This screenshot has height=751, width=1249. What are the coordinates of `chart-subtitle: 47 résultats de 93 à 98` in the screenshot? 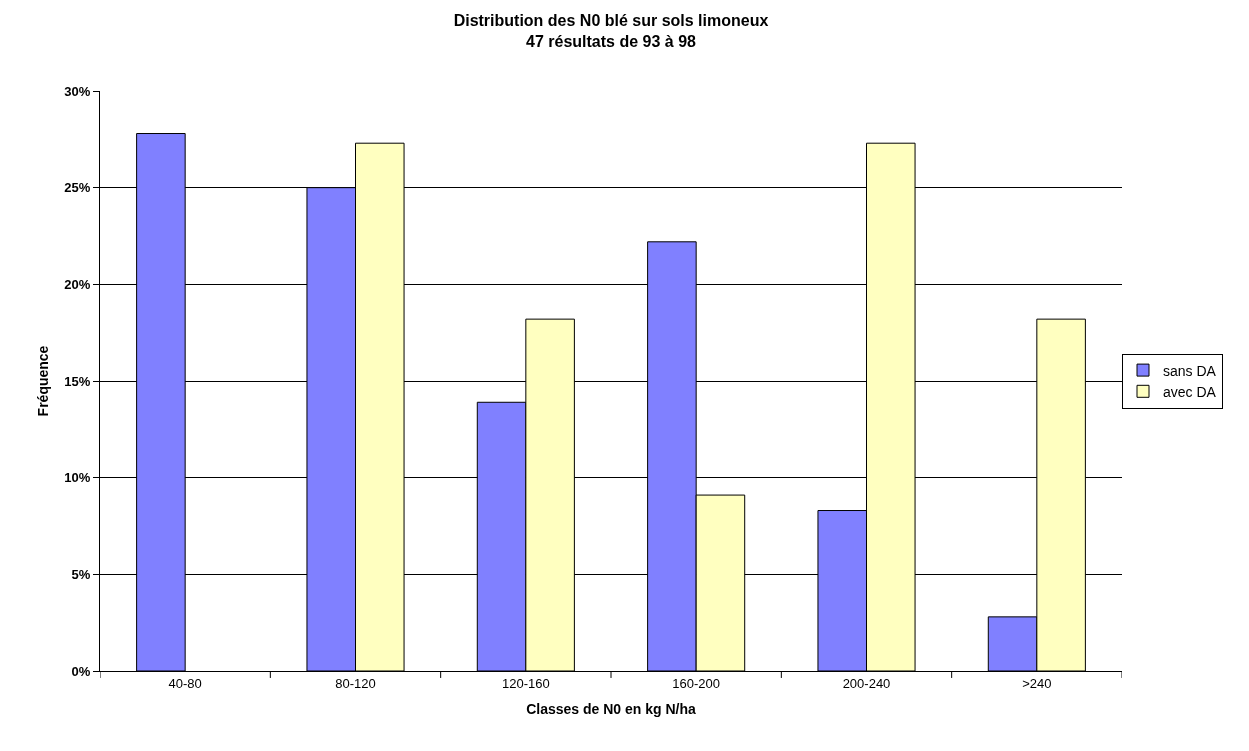 It's located at (611, 42).